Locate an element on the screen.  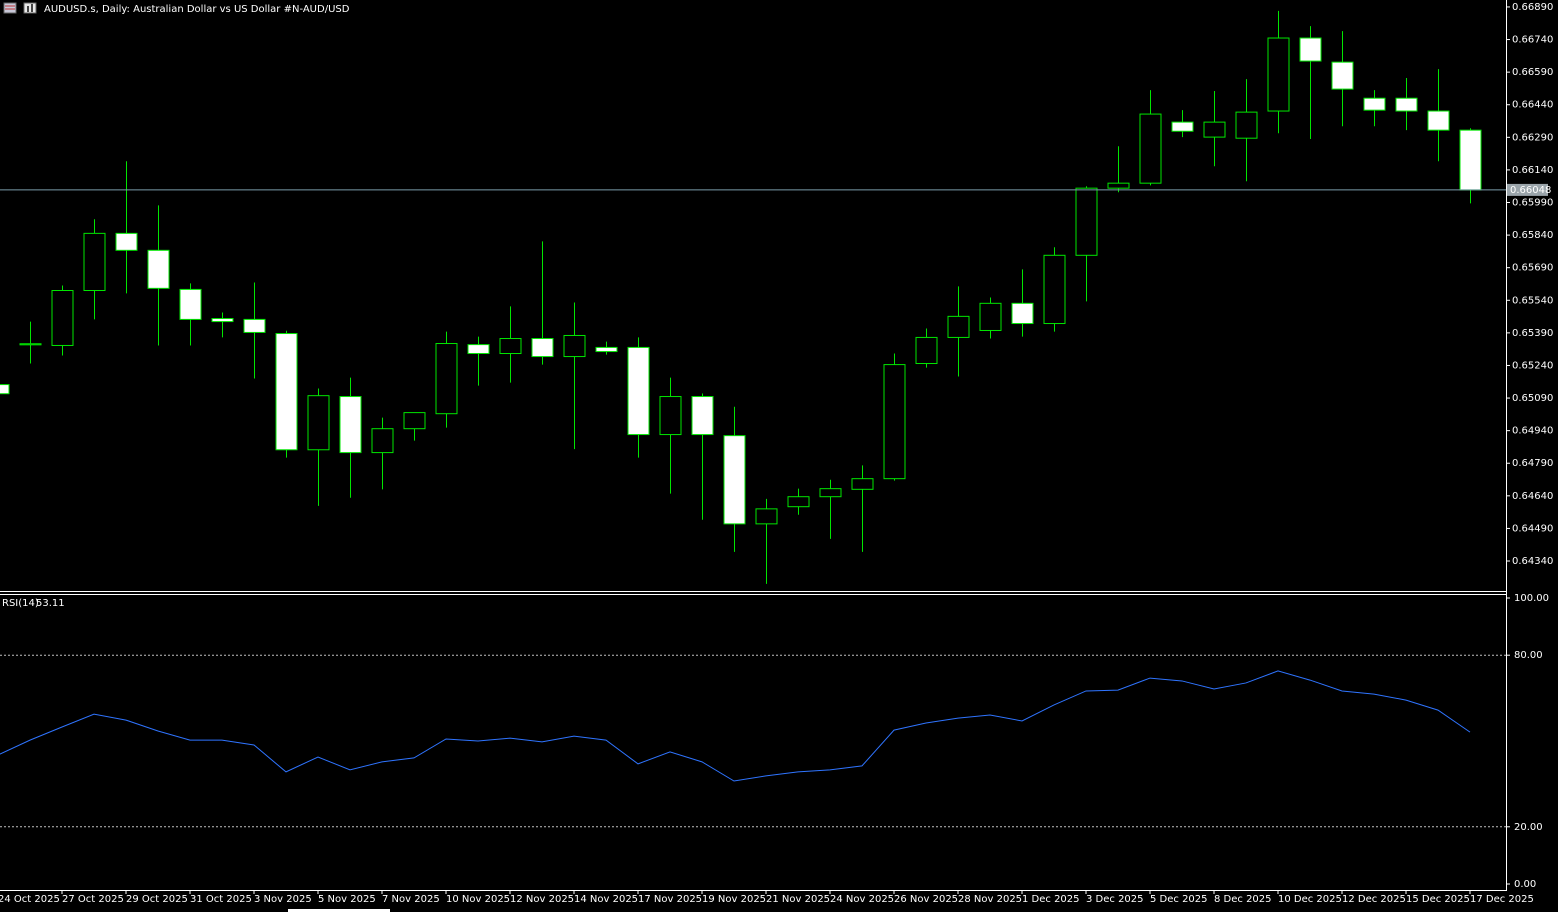
x-tick-label: 24 Nov 2025 is located at coordinates (862, 899).